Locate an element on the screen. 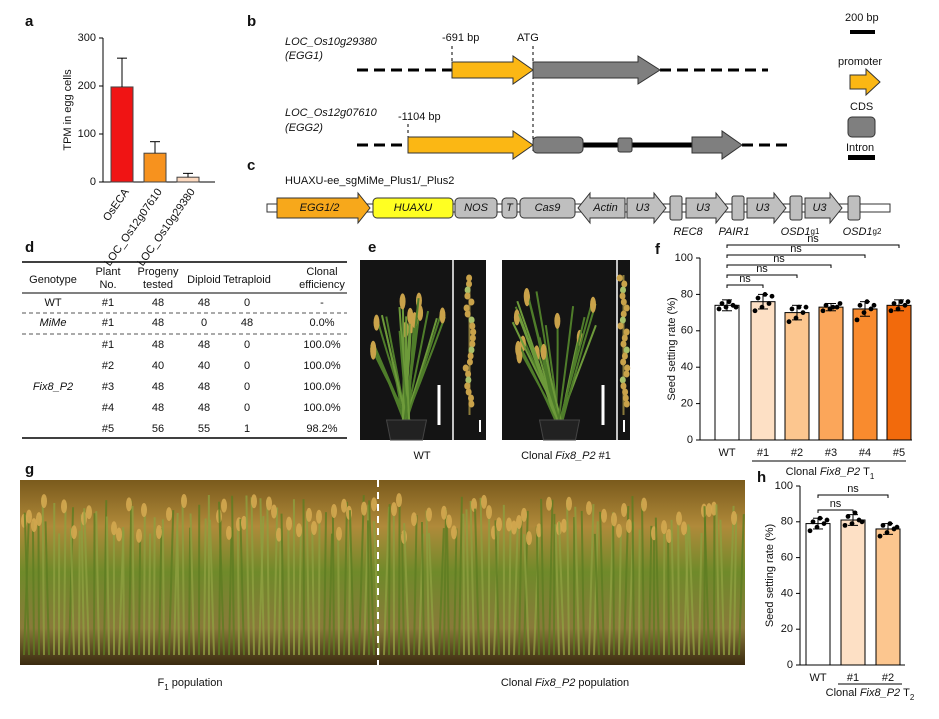  table-cell: 100.0% is located at coordinates (322, 345).